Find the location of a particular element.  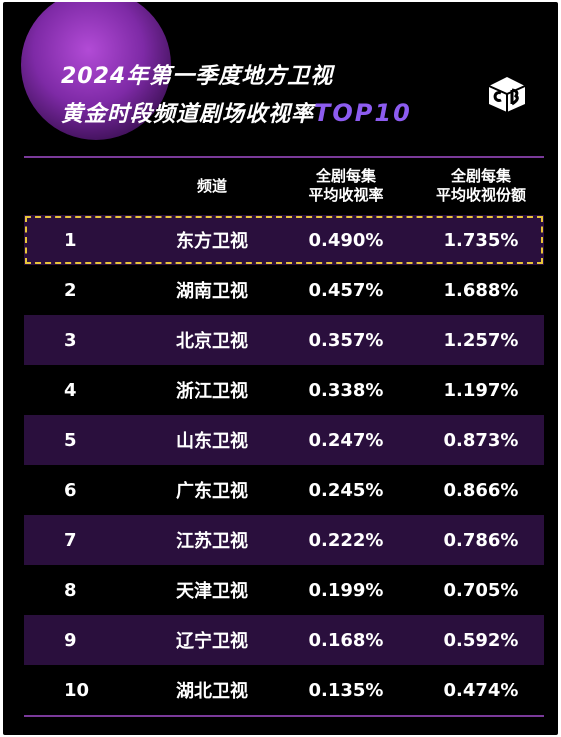

rating-cell: 0.338% is located at coordinates (346, 390).